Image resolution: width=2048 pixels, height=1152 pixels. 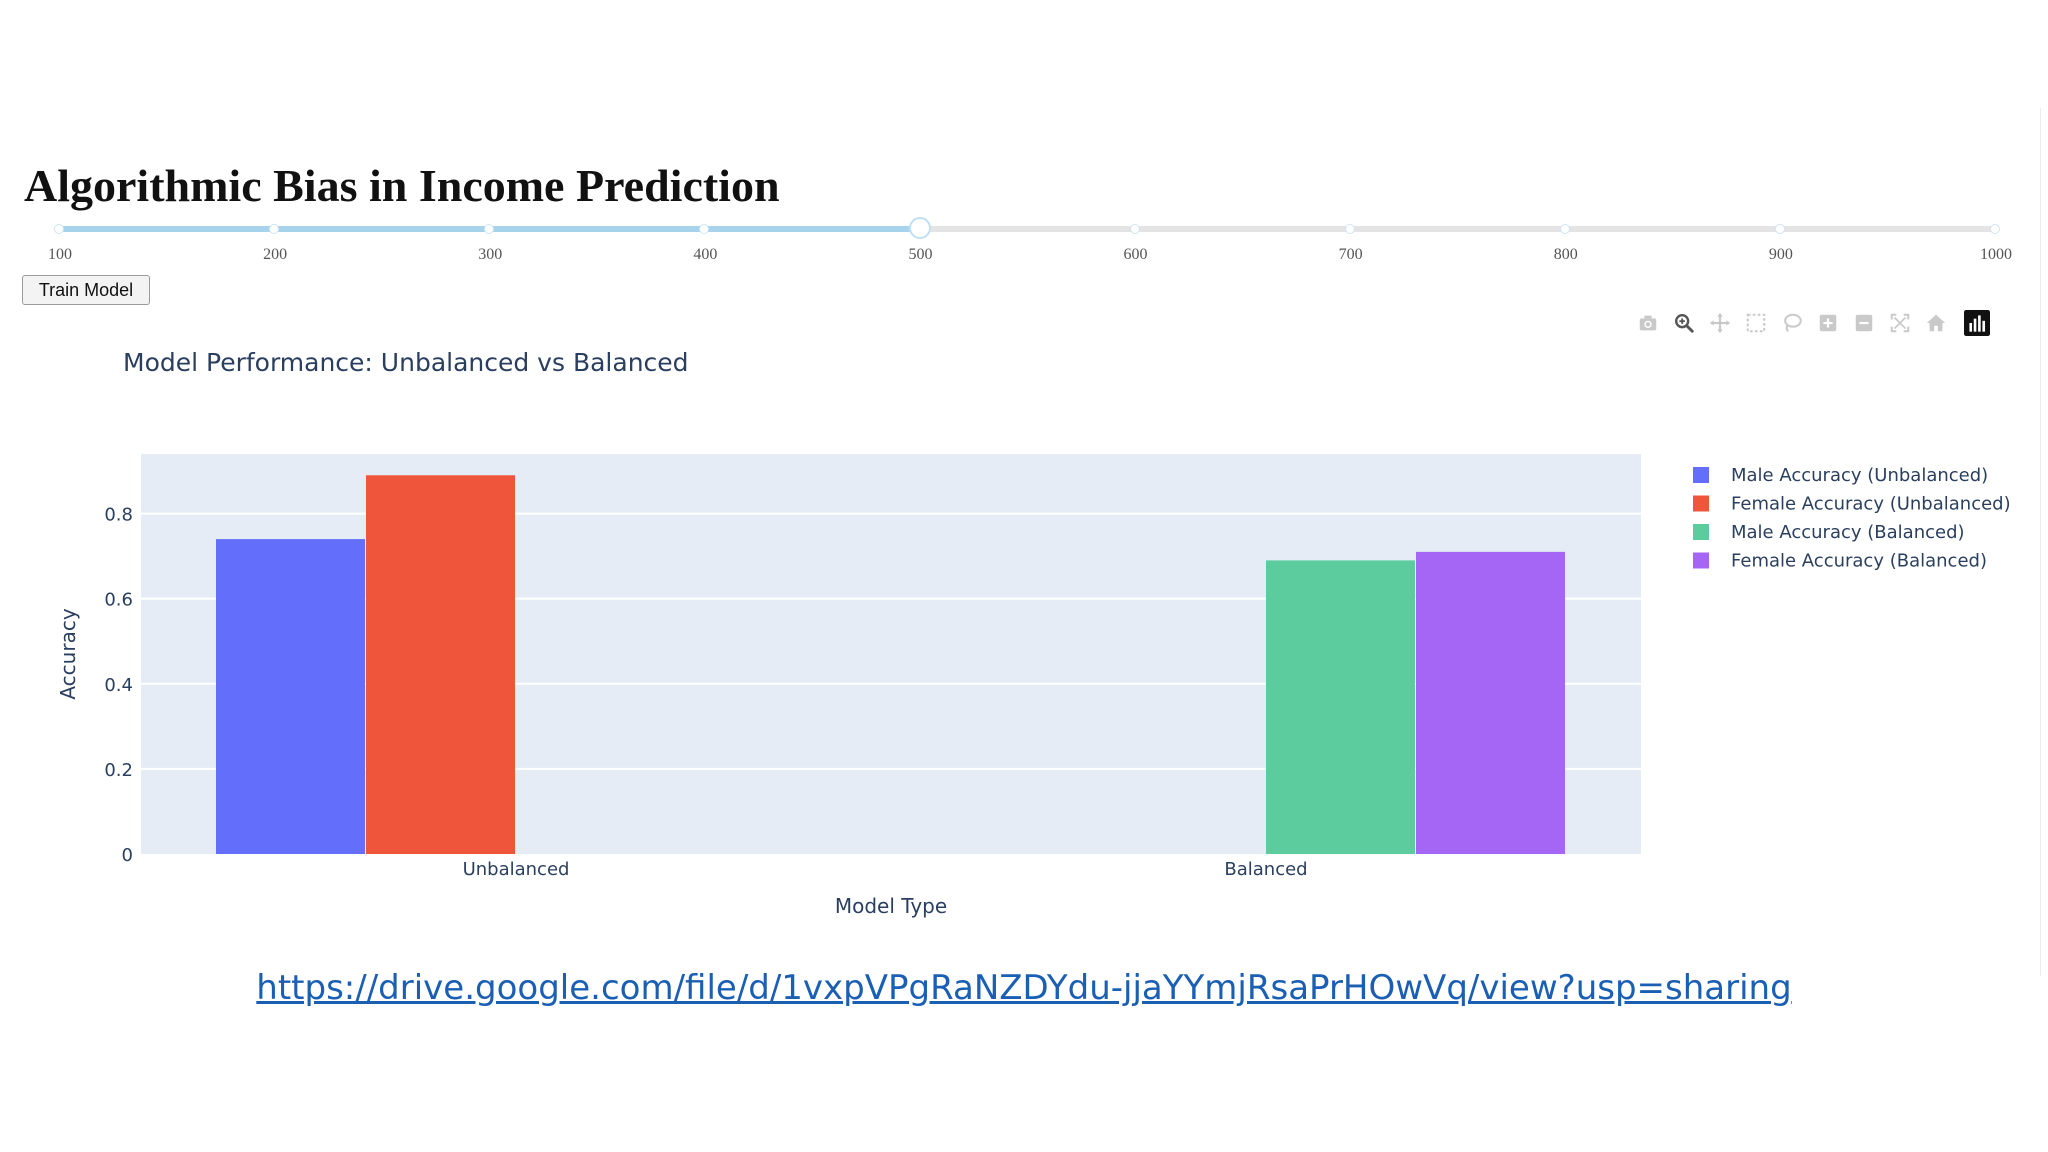 What do you see at coordinates (1859, 475) in the screenshot?
I see `legend-label: Male Accuracy (Unbalanced)` at bounding box center [1859, 475].